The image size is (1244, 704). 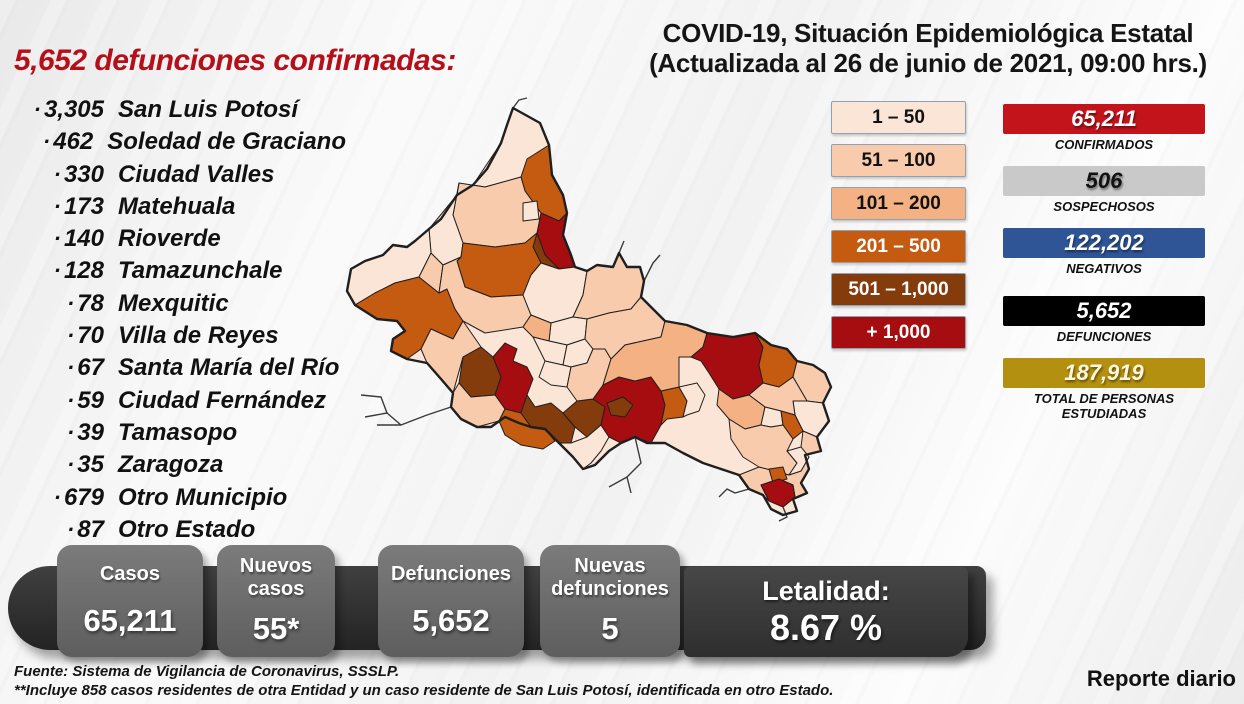 What do you see at coordinates (200, 271) in the screenshot?
I see `municipality-name: Tamazunchale` at bounding box center [200, 271].